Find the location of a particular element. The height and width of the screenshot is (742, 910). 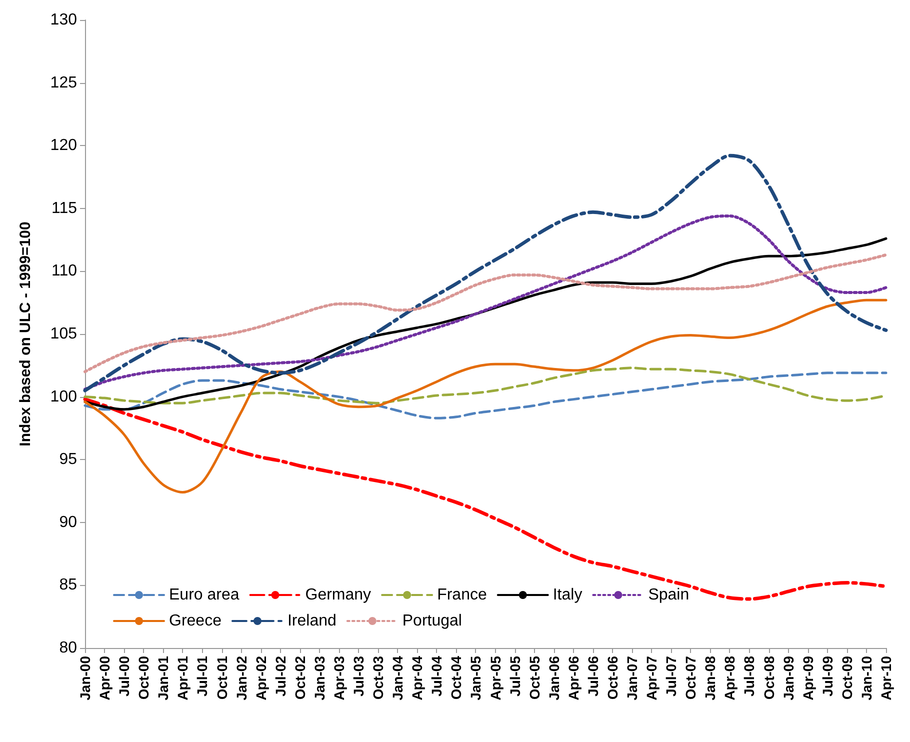

x-tick-label: Apr-07 is located at coordinates (652, 678).